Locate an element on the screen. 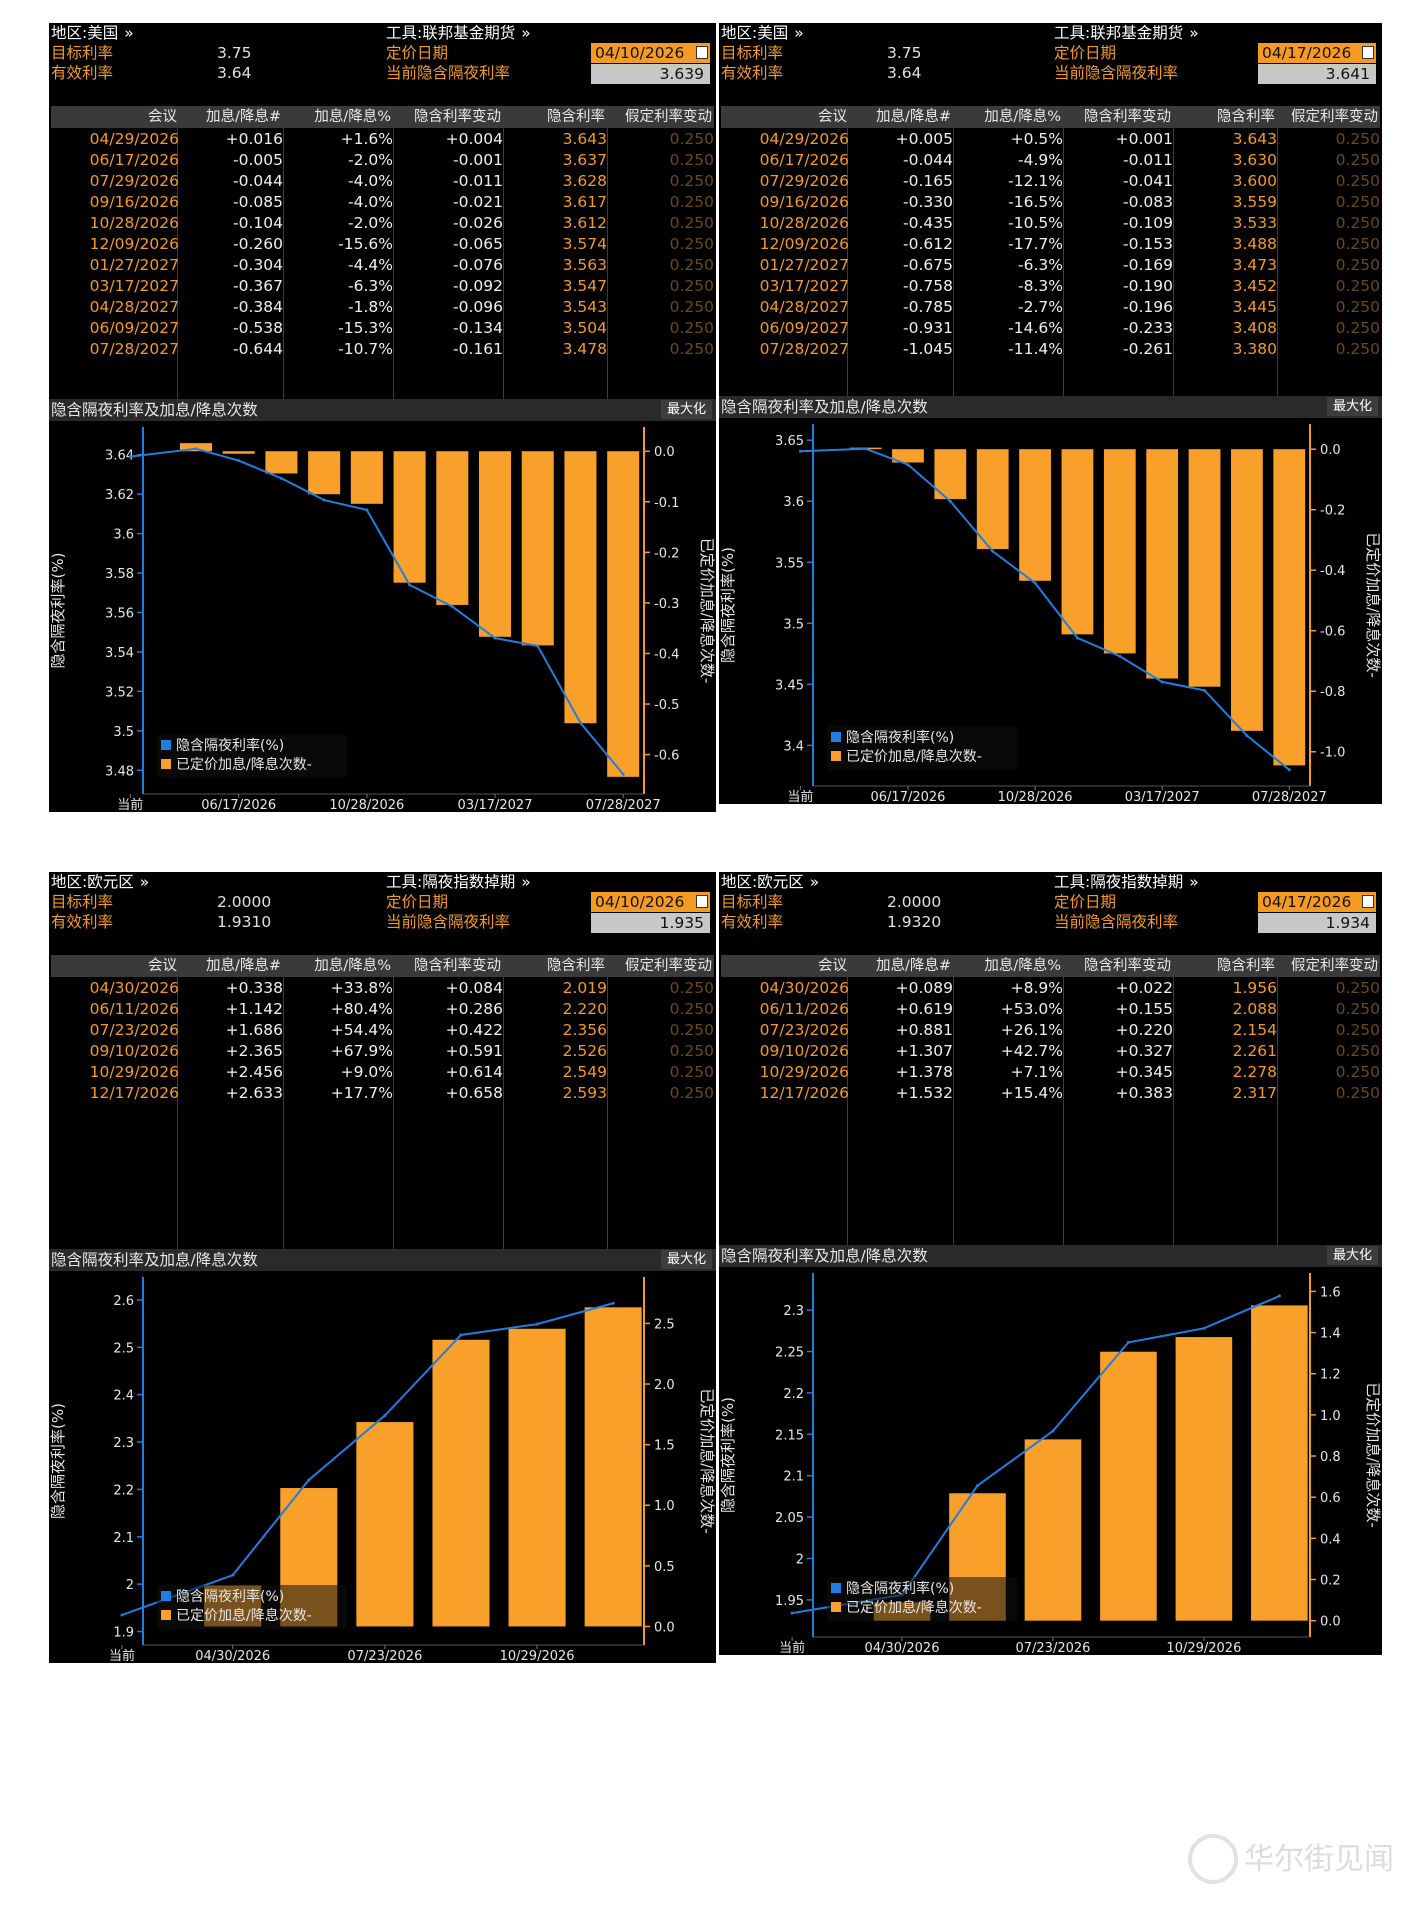 The width and height of the screenshot is (1416, 1906). table-row: 12/17/2026 +2.633 +17.7% +0.658 2.593 0.250 is located at coordinates (382, 1093).